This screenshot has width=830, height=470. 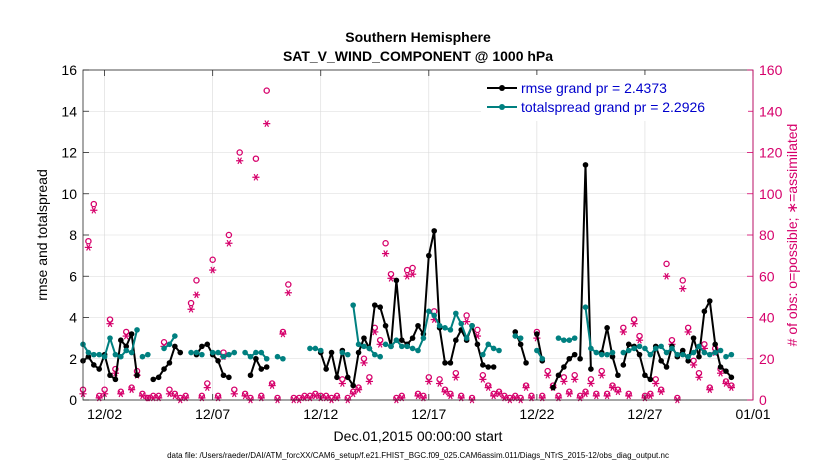 I want to click on y-tick-label: 4, so click(x=73, y=318).